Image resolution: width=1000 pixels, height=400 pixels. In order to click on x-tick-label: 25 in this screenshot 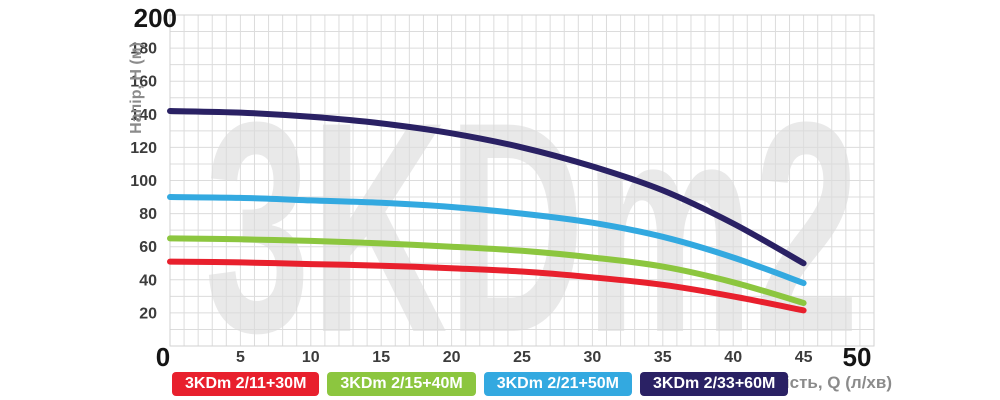, I will do `click(522, 357)`.